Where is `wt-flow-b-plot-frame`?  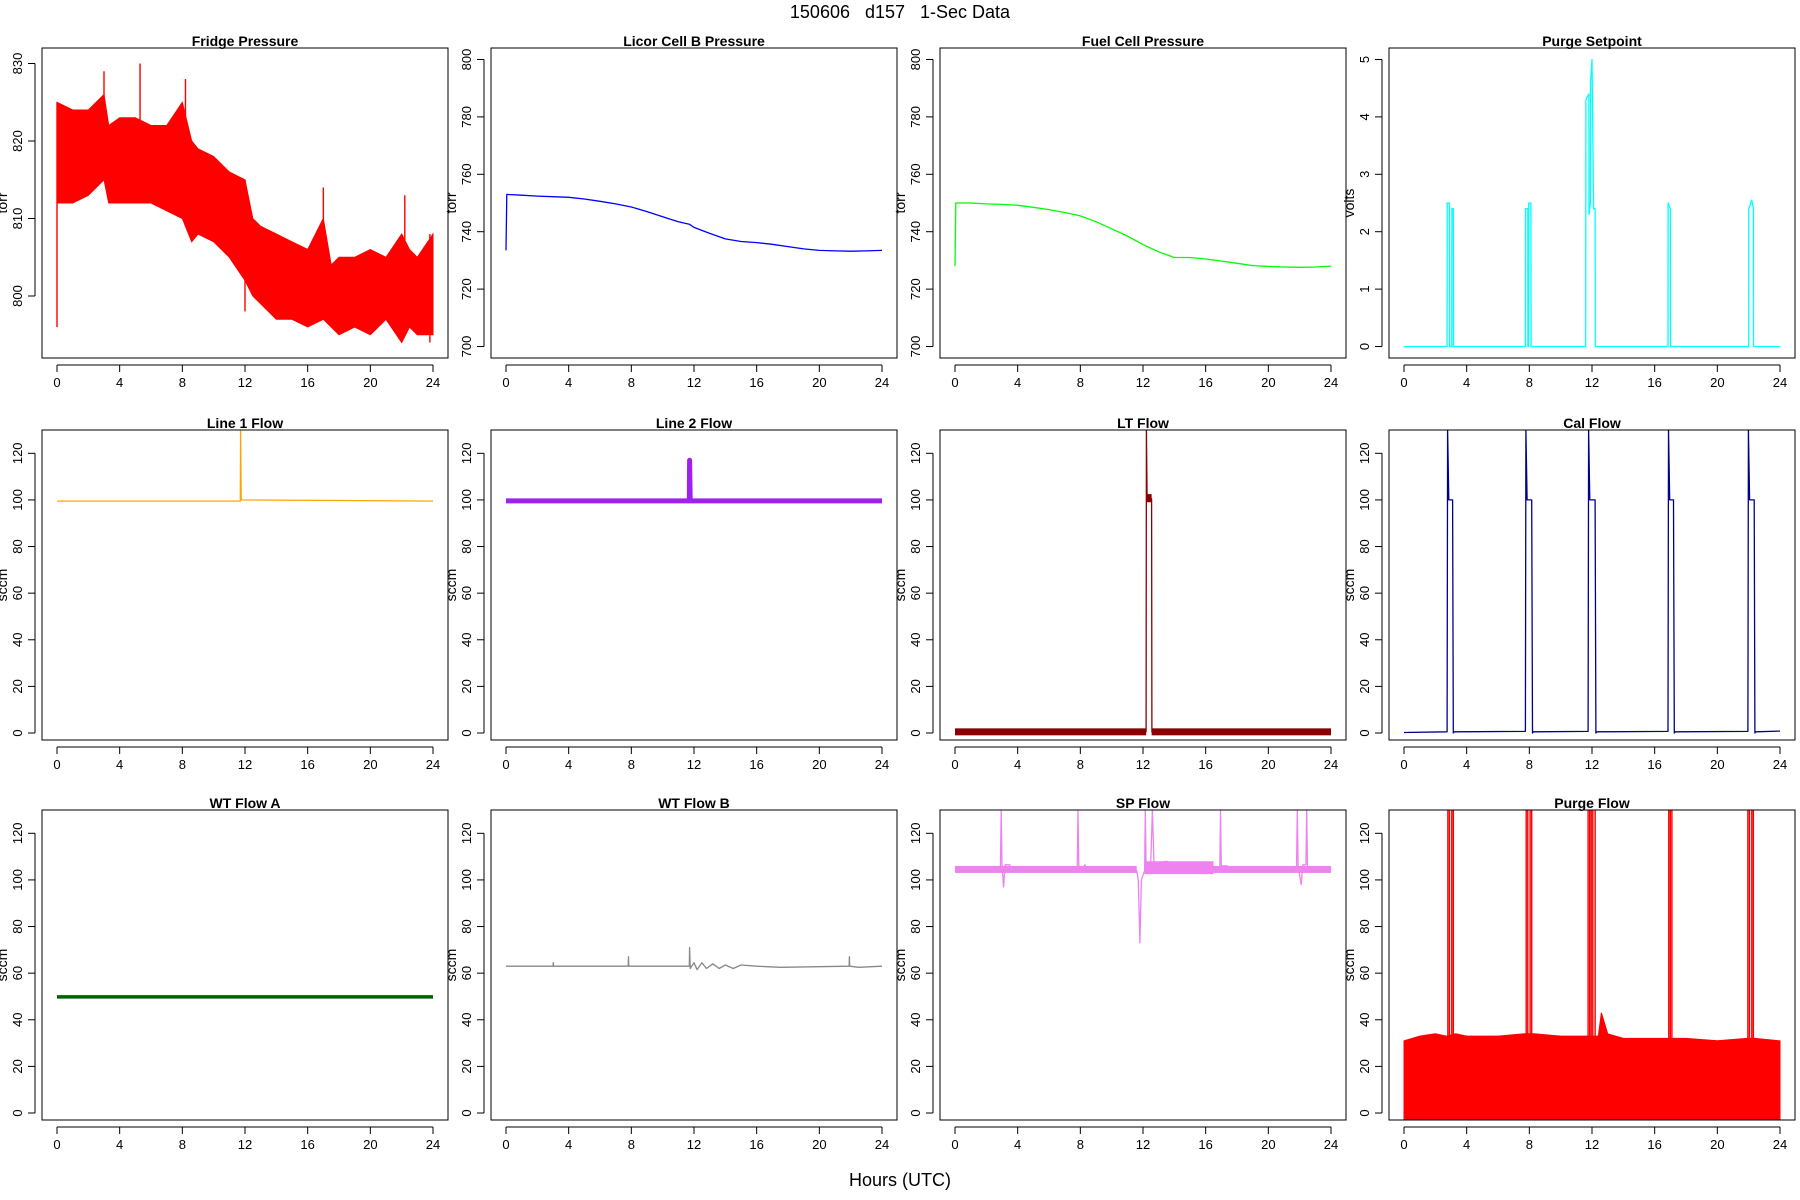
wt-flow-b-plot-frame is located at coordinates (694, 965).